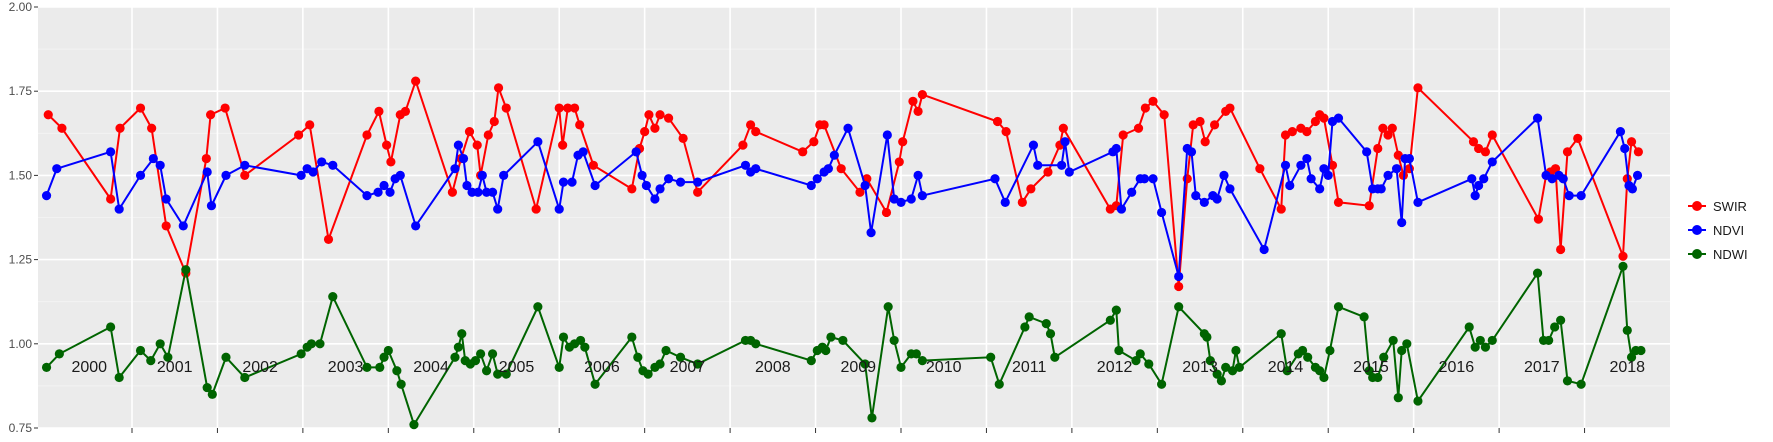  Describe the element at coordinates (1286, 367) in the screenshot. I see `year-label: 2014` at that location.